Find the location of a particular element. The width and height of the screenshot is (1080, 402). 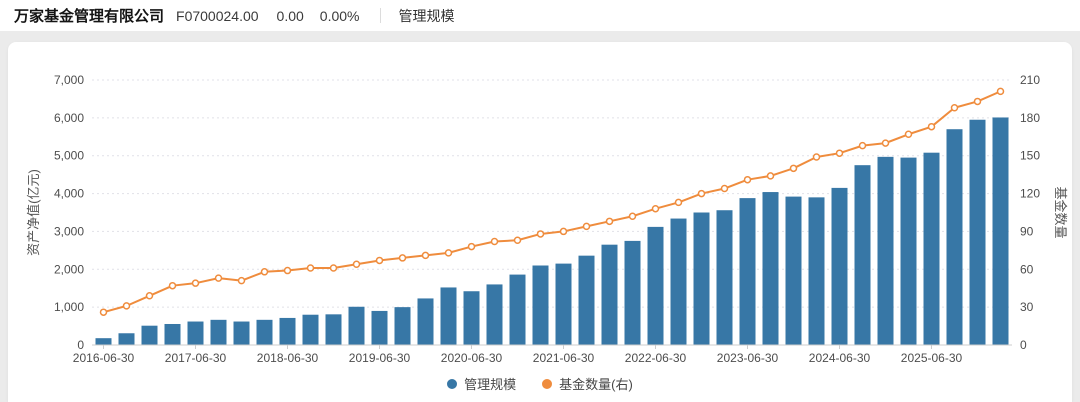

x-axis-tick-label: 2023-06-30 is located at coordinates (748, 358).